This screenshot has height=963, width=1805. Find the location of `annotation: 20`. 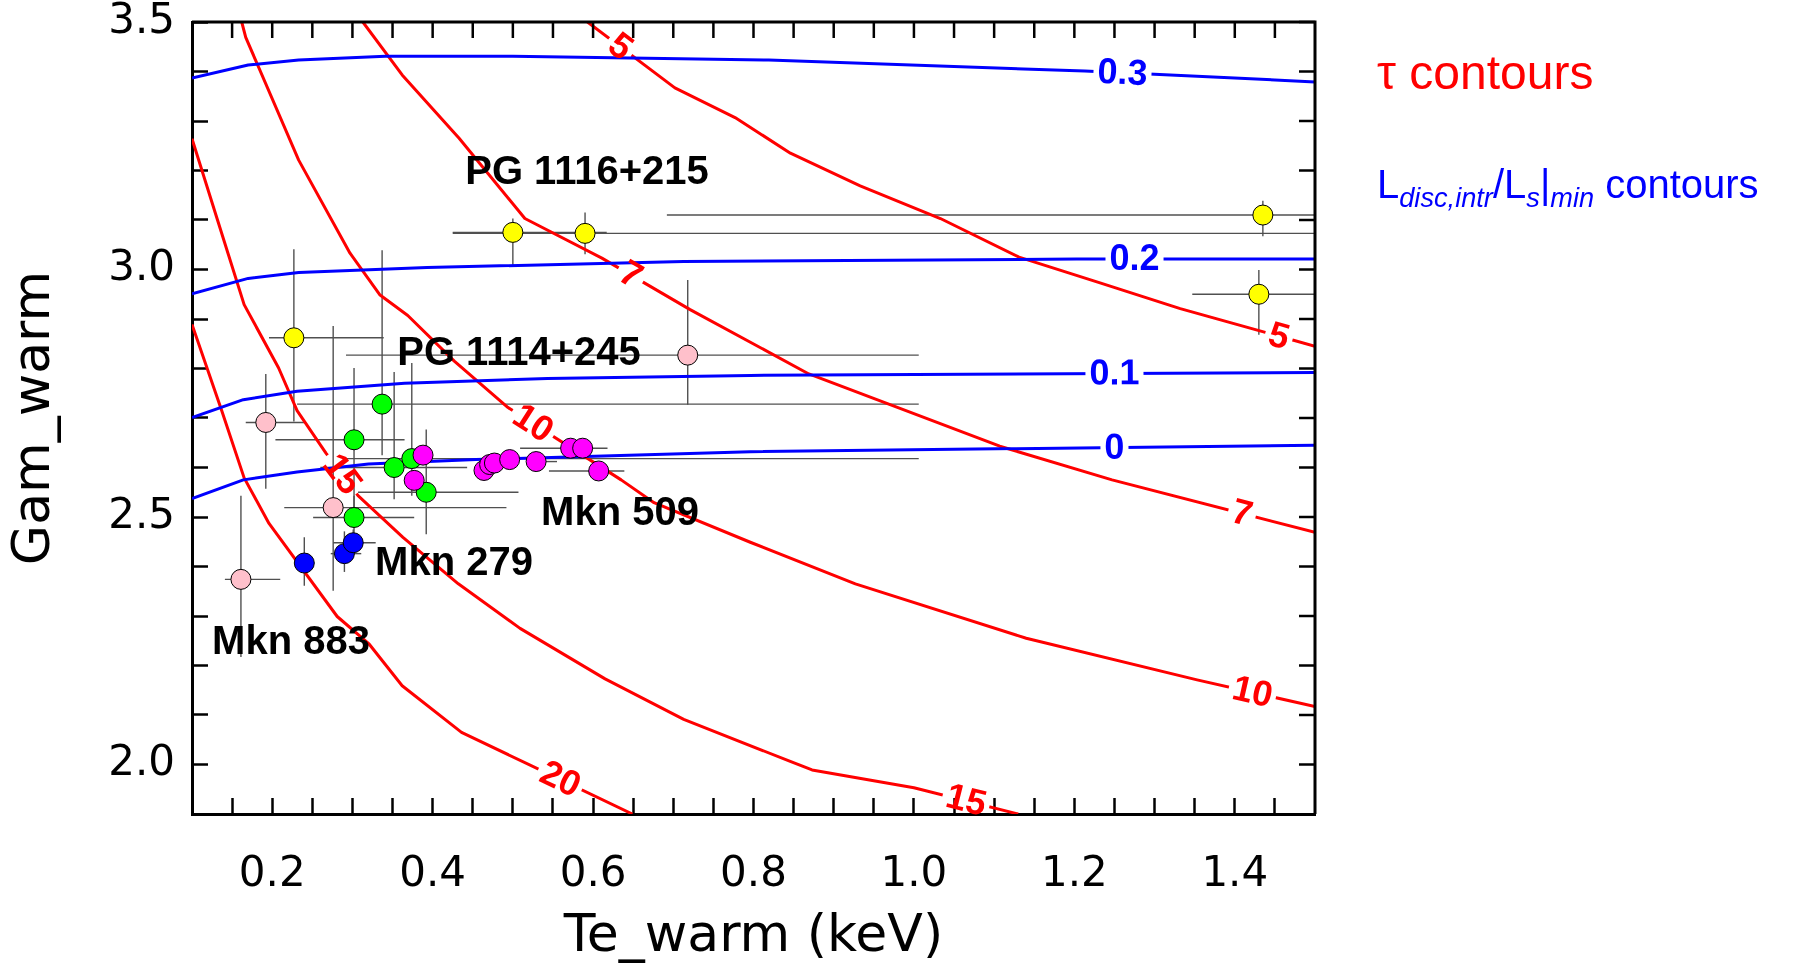

annotation: 20 is located at coordinates (560, 778).